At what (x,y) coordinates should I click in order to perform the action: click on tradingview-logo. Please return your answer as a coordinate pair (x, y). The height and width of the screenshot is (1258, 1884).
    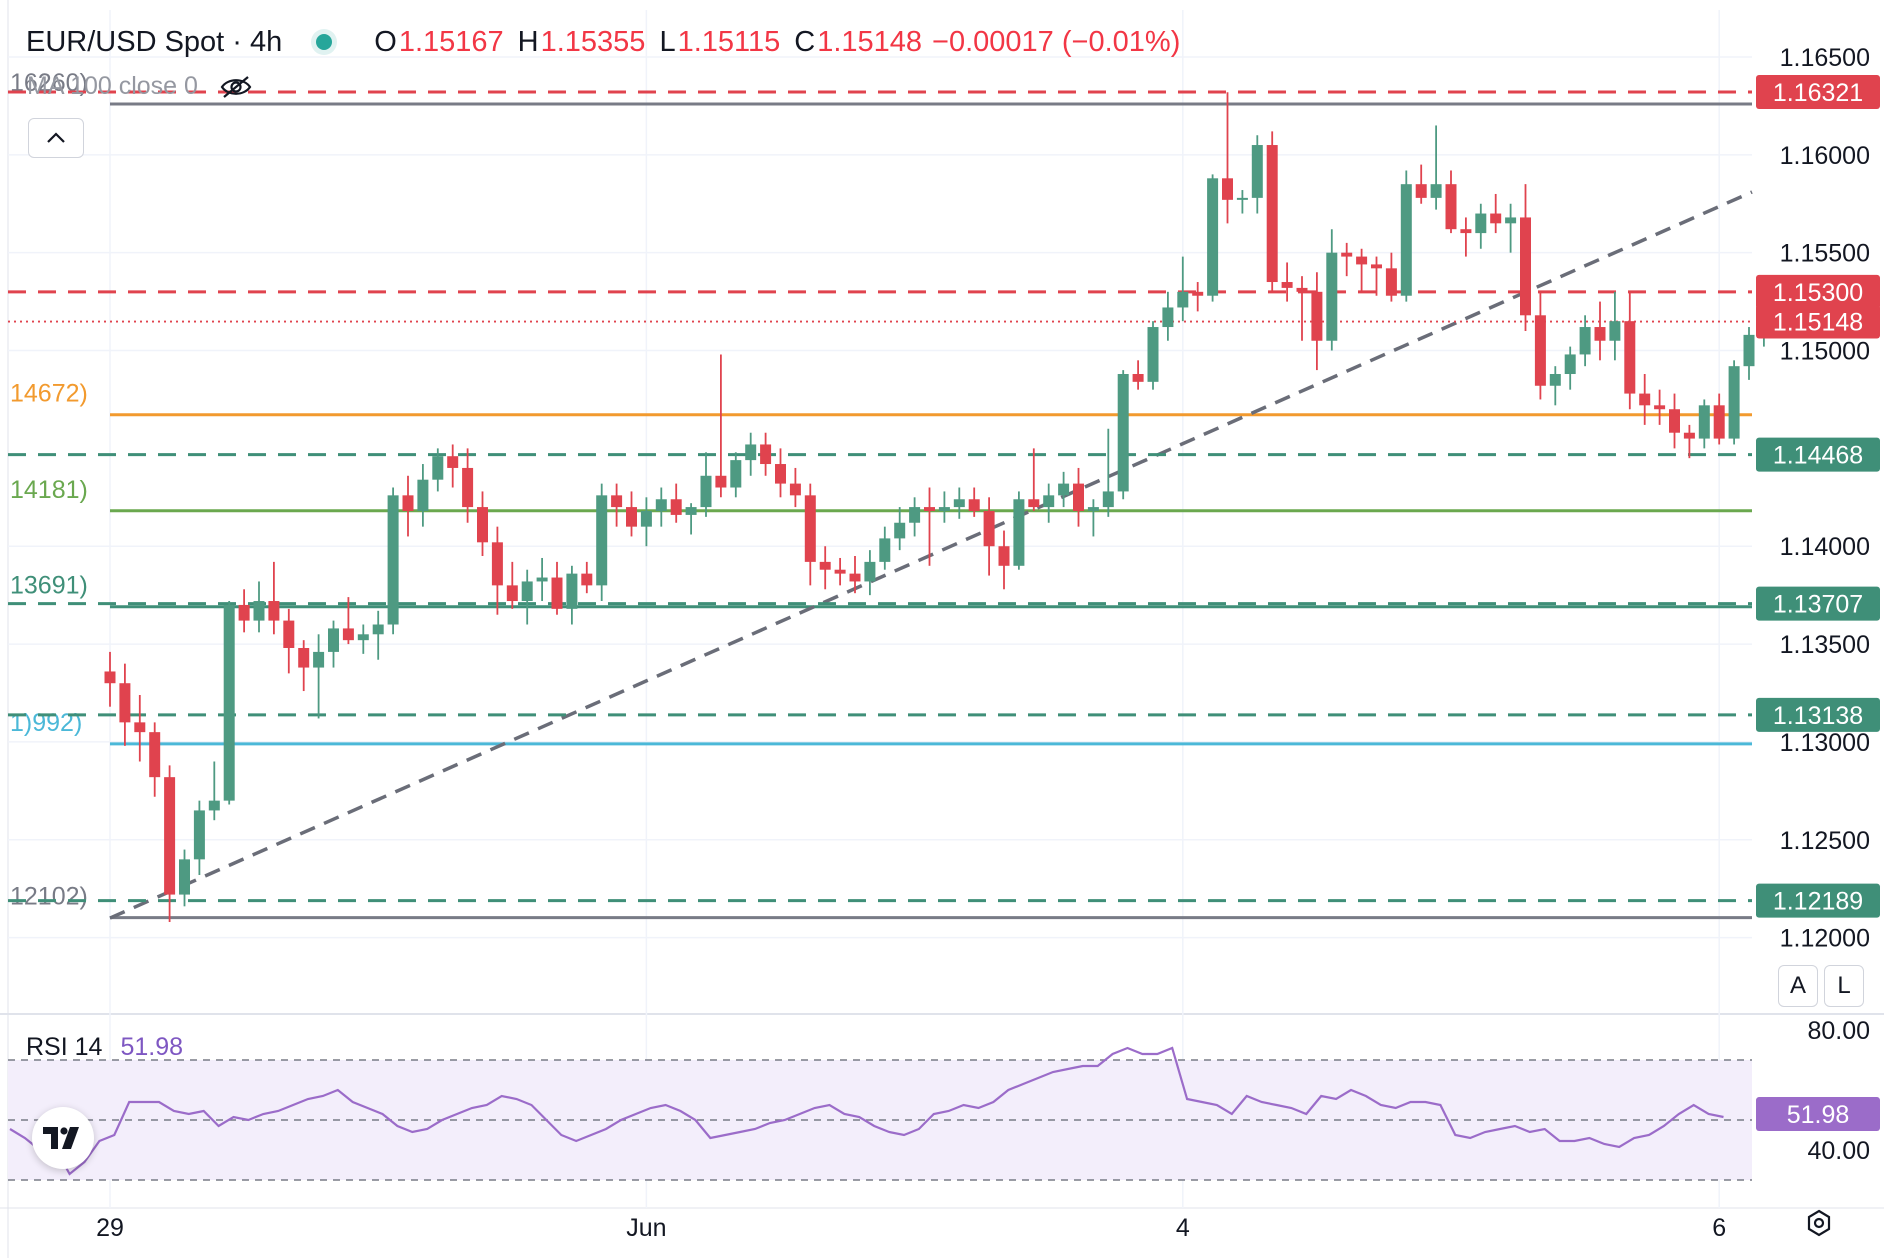
    Looking at the image, I should click on (63, 1138).